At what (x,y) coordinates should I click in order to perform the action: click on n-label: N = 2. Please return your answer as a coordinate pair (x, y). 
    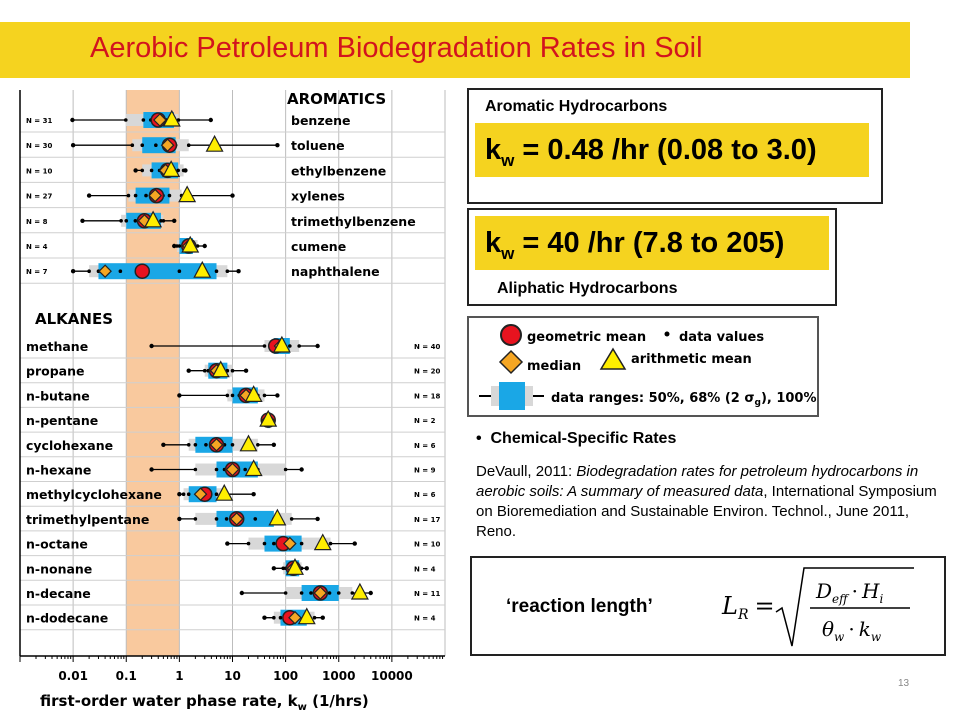
    Looking at the image, I should click on (425, 421).